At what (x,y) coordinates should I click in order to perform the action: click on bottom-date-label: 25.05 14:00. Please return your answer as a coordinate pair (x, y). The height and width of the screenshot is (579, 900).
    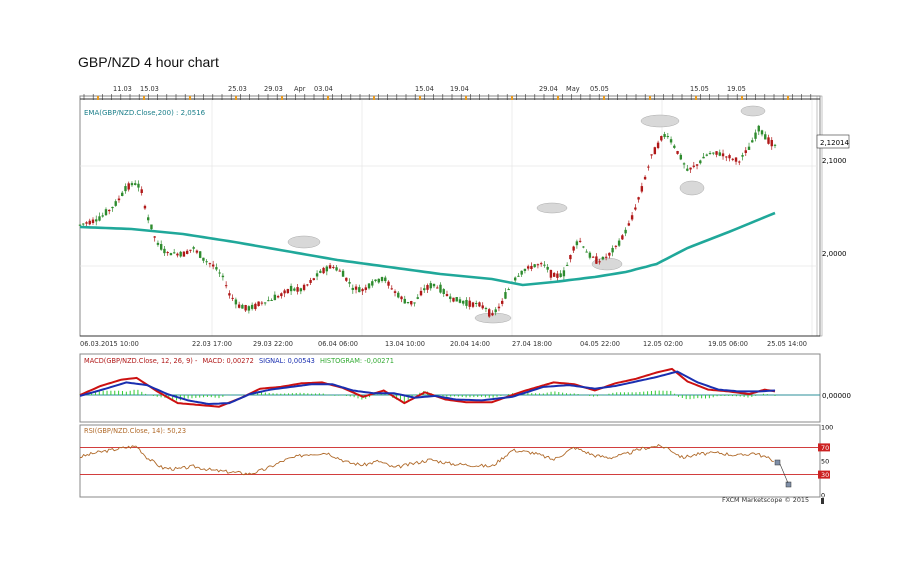
    Looking at the image, I should click on (787, 344).